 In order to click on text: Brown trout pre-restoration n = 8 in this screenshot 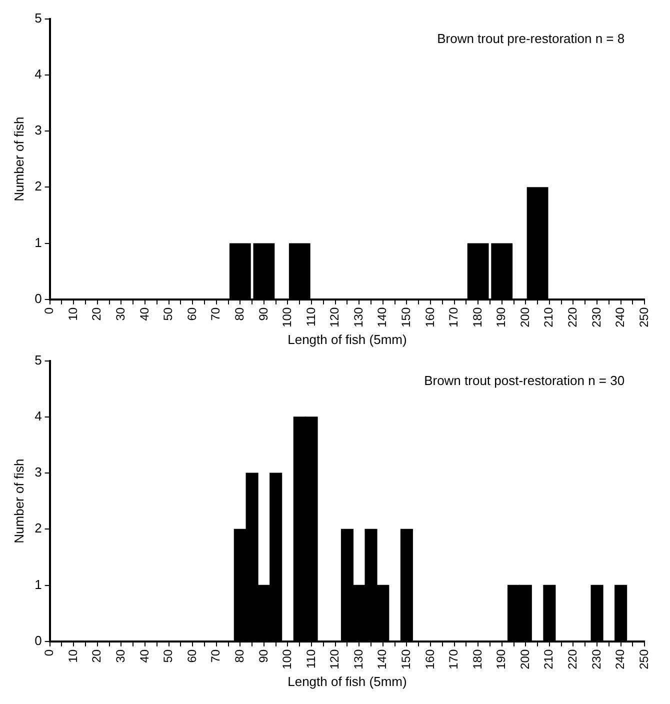, I will do `click(531, 38)`.